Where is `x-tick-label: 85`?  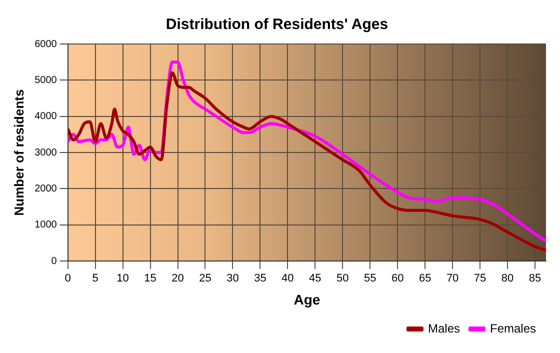
x-tick-label: 85 is located at coordinates (535, 278).